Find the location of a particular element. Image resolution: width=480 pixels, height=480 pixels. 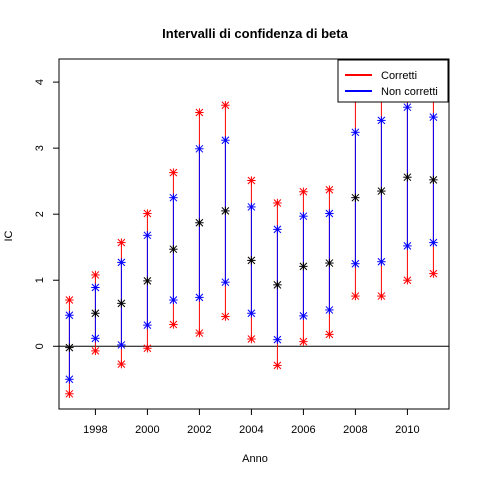

lower-point-non-corretti-2000 is located at coordinates (147, 325).